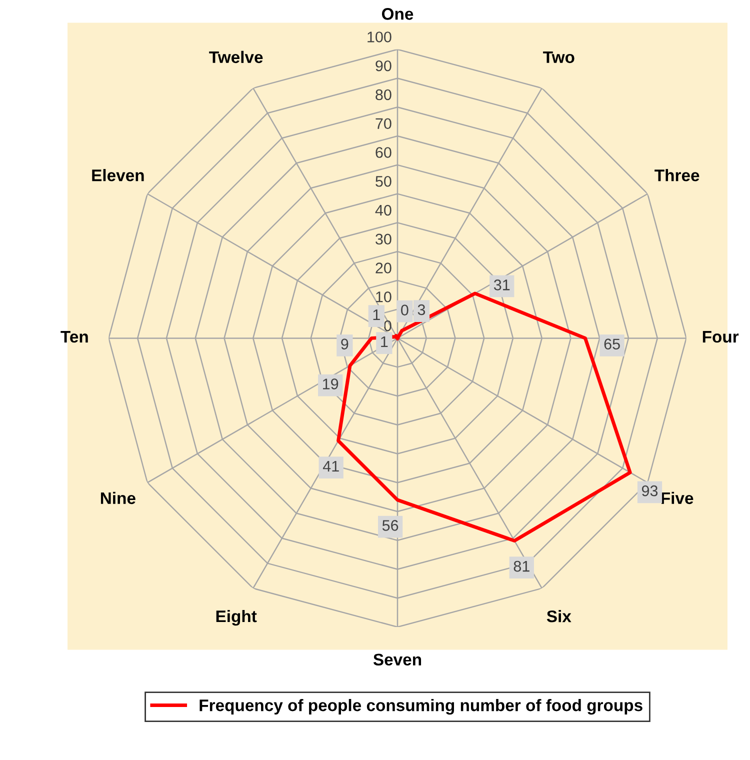  What do you see at coordinates (650, 490) in the screenshot?
I see `data-label: 93` at bounding box center [650, 490].